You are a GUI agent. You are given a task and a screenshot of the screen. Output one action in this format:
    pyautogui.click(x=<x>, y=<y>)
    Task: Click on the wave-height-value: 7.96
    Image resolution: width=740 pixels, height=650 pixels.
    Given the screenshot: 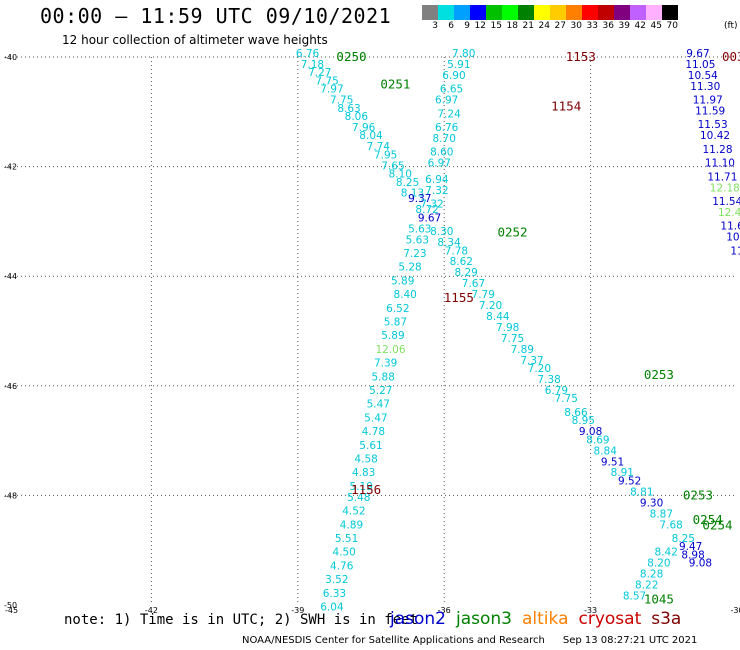 What is the action you would take?
    pyautogui.click(x=364, y=128)
    